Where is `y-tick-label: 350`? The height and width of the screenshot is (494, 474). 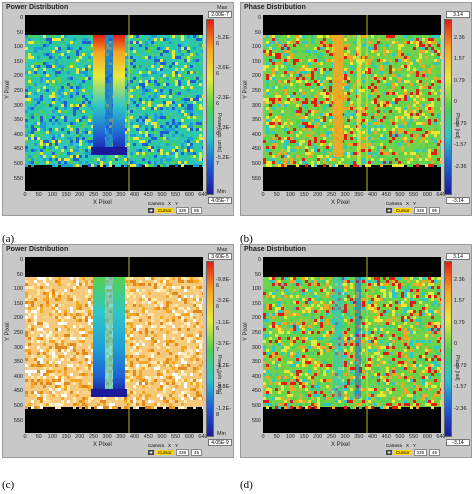
y-tick-label: 350 is located at coordinates (256, 362).